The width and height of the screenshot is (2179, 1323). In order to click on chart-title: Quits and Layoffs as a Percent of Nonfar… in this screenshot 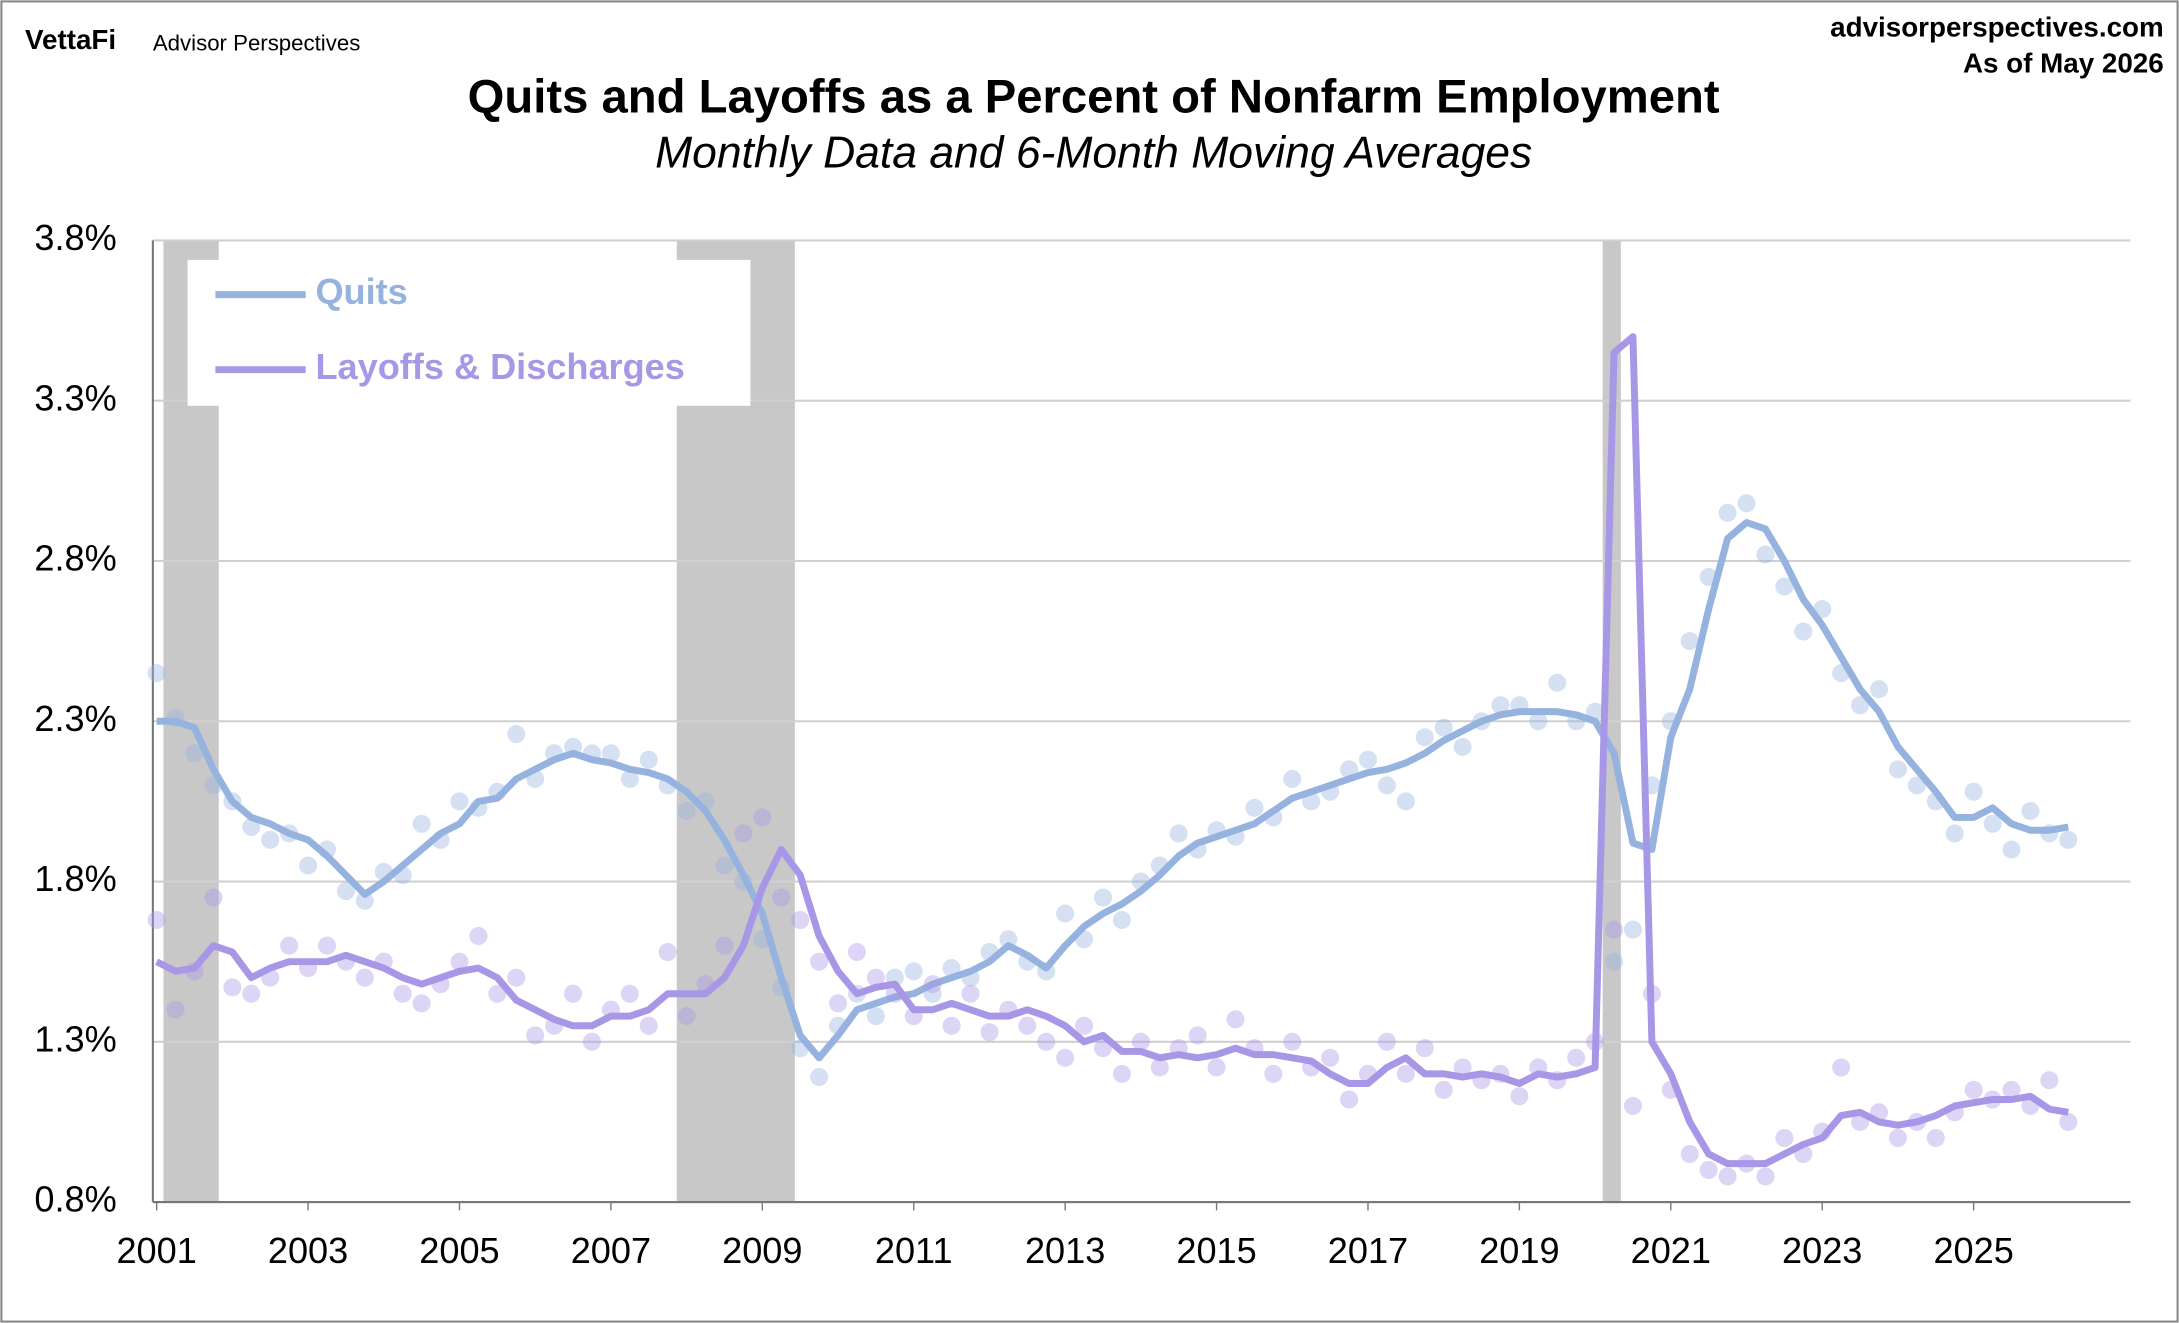, I will do `click(1094, 97)`.